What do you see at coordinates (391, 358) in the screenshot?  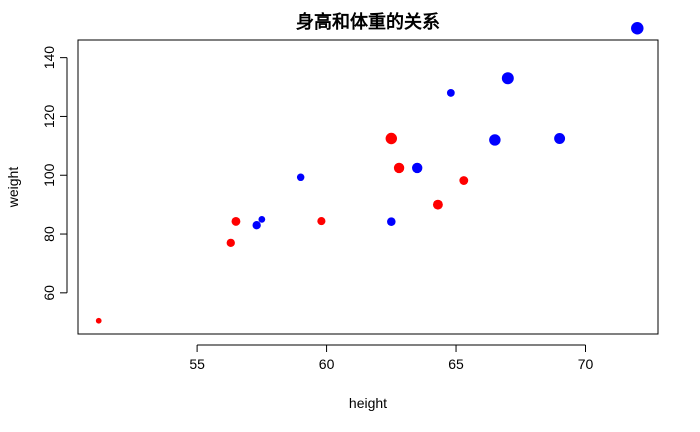 I see `x-axis: 55 60 65 70` at bounding box center [391, 358].